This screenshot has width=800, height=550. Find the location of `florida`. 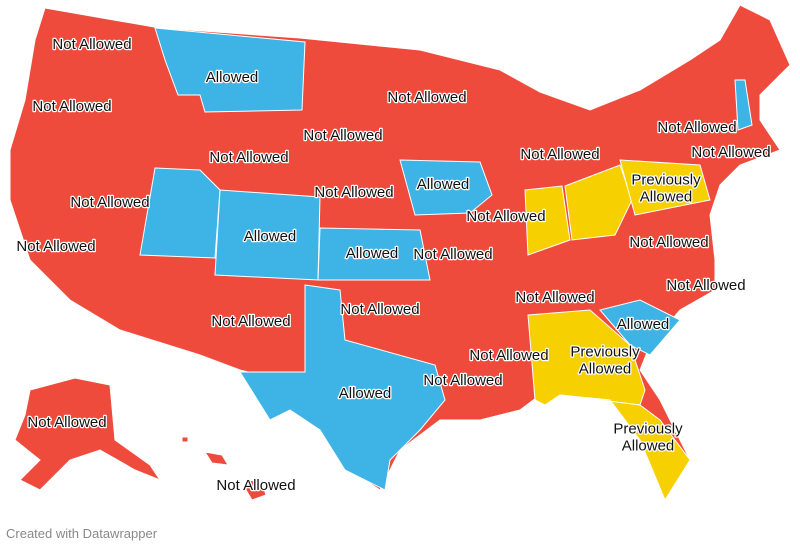

florida is located at coordinates (625, 448).